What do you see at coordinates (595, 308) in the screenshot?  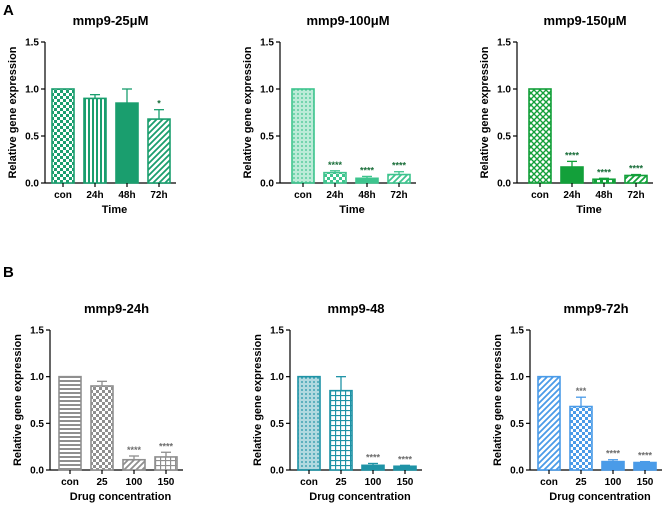 I see `chart-title: mmp9-72h` at bounding box center [595, 308].